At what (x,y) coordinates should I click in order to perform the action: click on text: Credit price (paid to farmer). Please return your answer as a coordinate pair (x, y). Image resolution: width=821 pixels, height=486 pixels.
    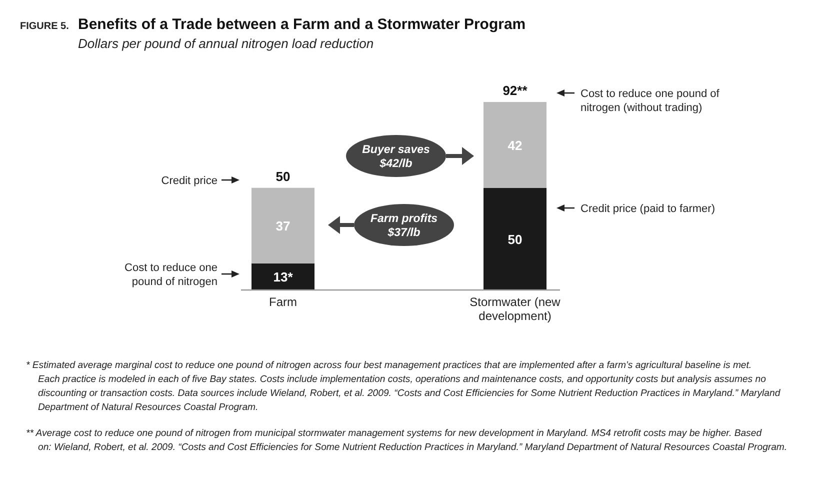
    Looking at the image, I should click on (647, 209).